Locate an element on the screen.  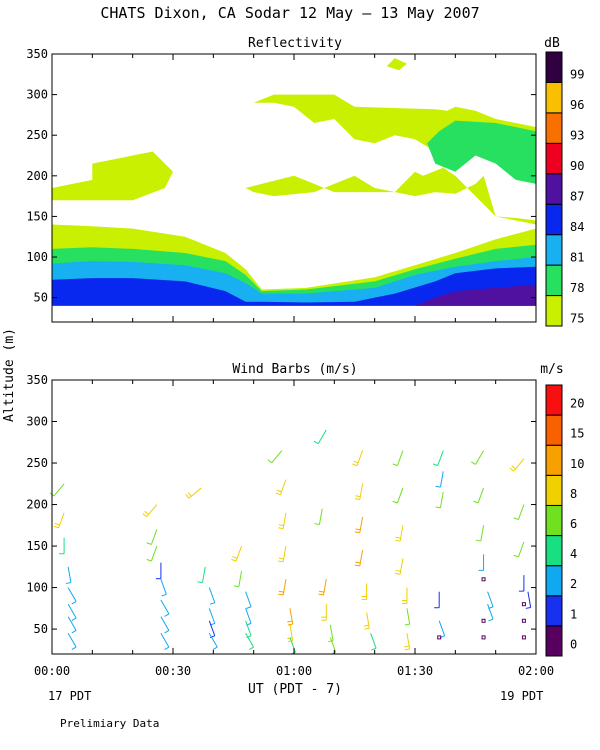
wind-colorbar-unit: m/s is located at coordinates (551, 369).